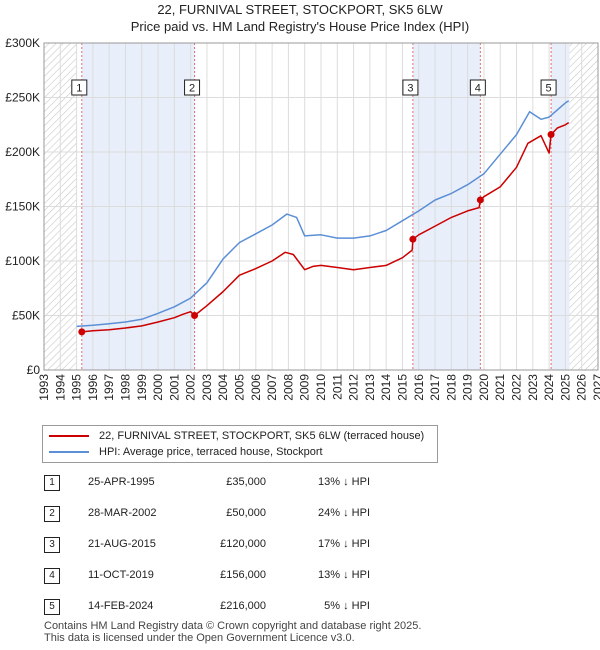 Image resolution: width=600 pixels, height=650 pixels. Describe the element at coordinates (22, 98) in the screenshot. I see `y-tick-label: £250K` at that location.